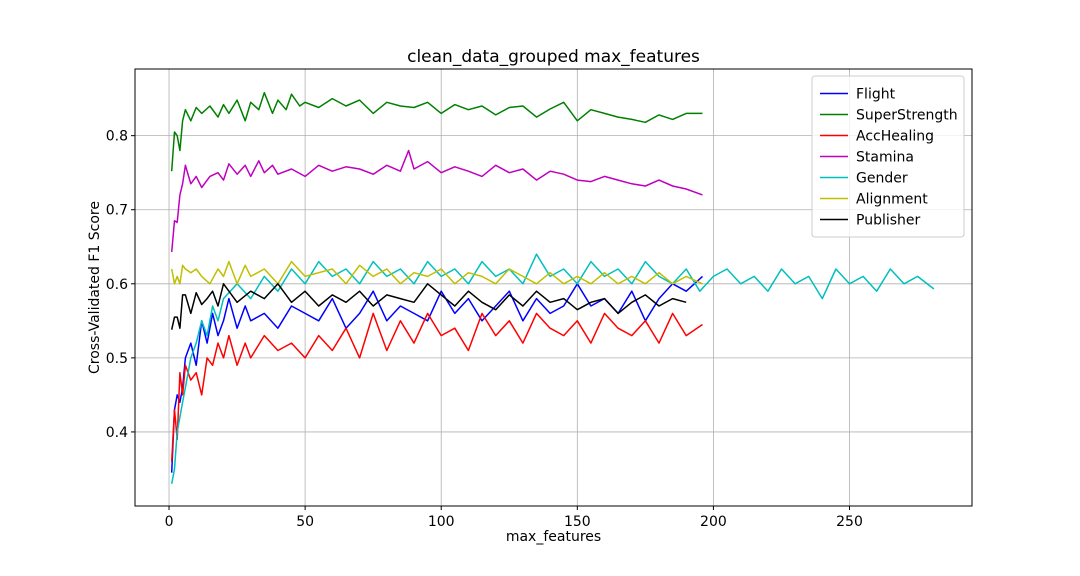  I want to click on legend-label: Alignment, so click(892, 200).